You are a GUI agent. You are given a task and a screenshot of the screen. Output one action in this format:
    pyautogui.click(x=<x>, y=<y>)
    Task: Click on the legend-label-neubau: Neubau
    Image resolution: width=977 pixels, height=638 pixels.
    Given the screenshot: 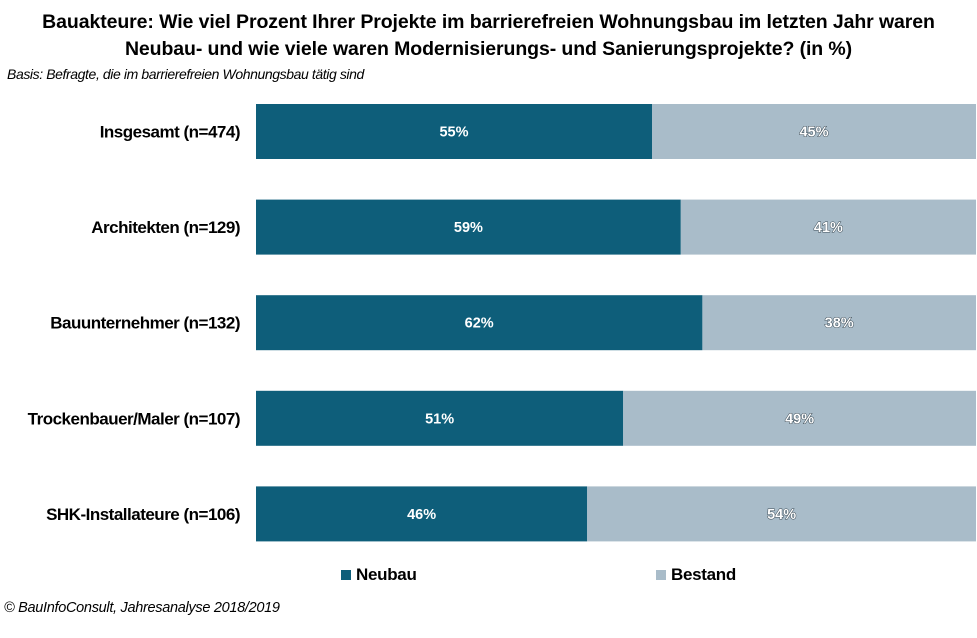 What is the action you would take?
    pyautogui.click(x=386, y=574)
    